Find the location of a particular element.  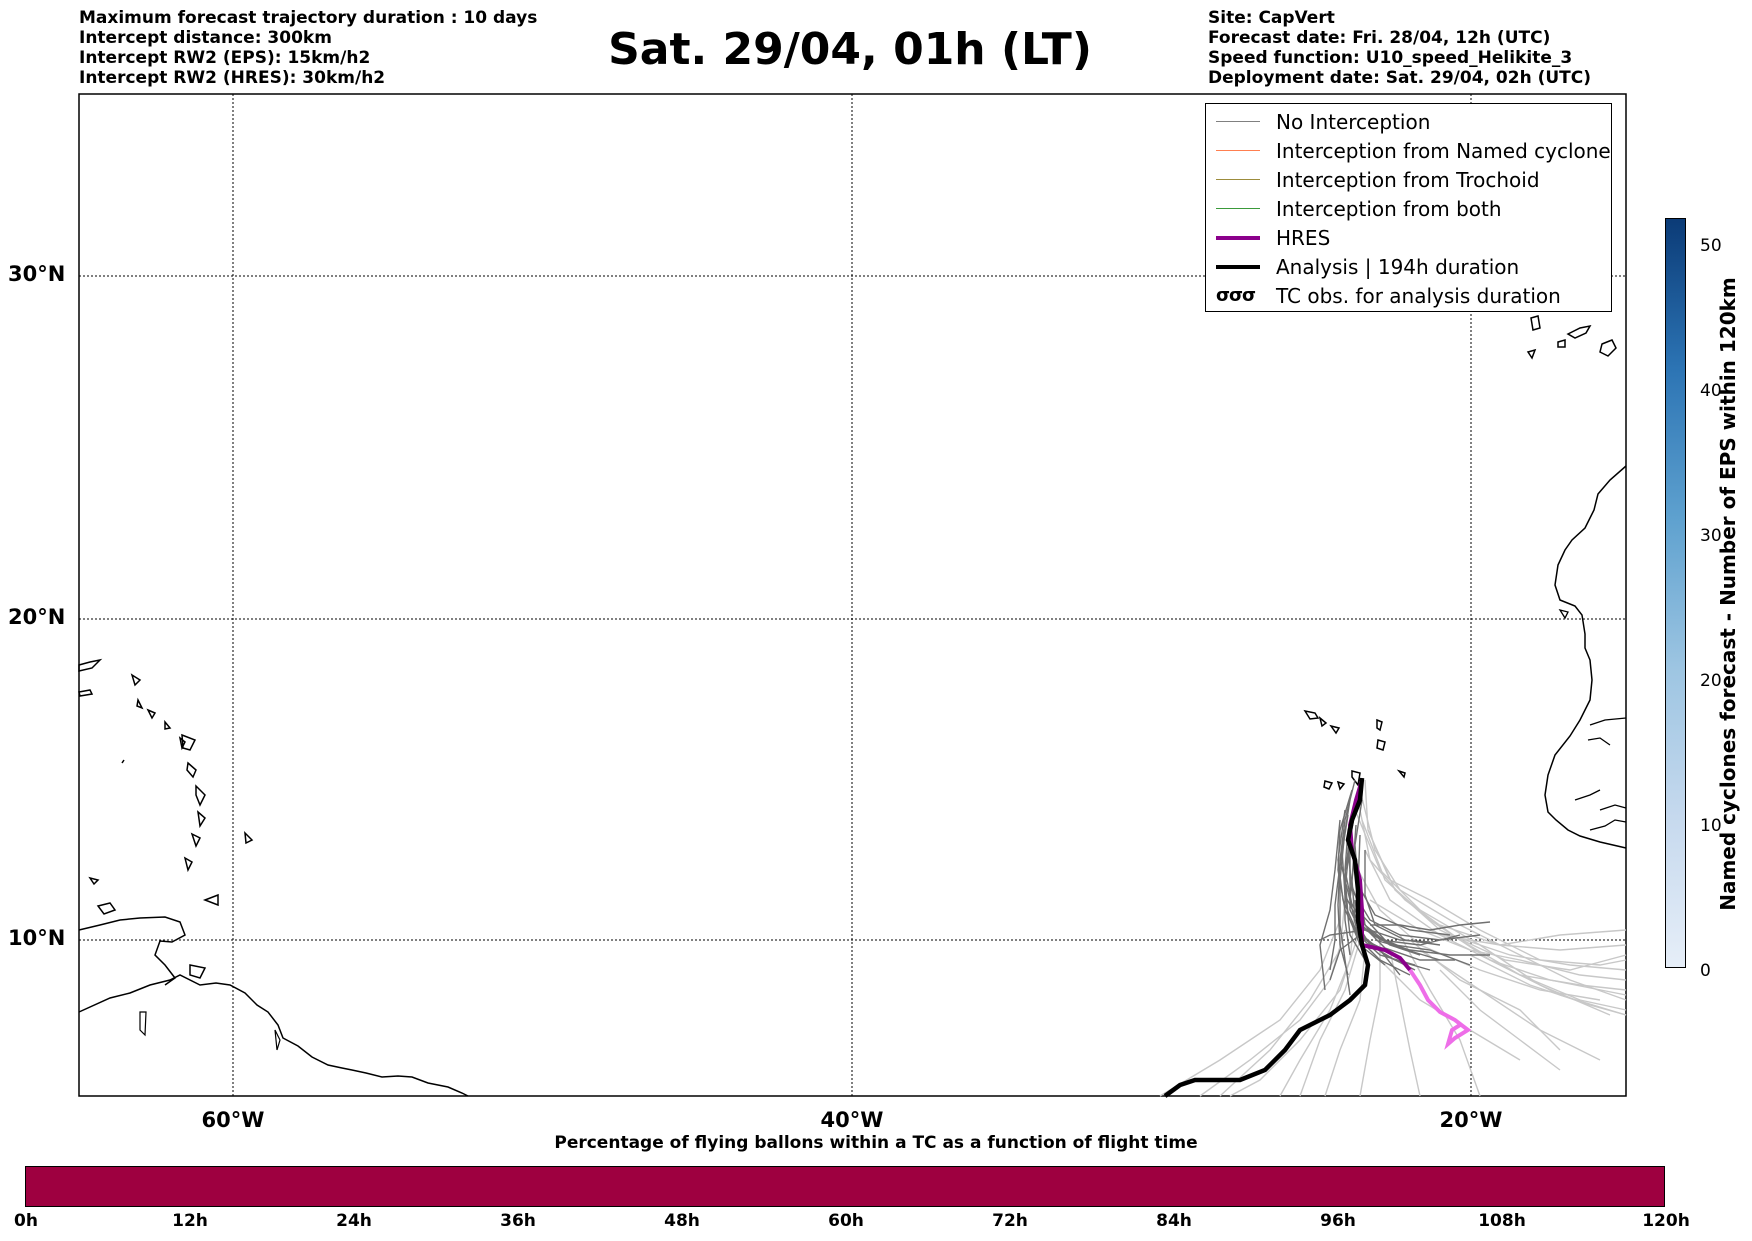

colorbar-bottom-tick: 96h is located at coordinates (1338, 1221).